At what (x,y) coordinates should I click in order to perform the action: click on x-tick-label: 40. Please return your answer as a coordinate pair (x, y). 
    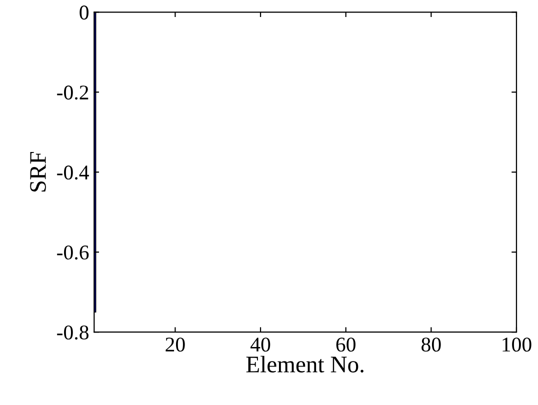
    Looking at the image, I should click on (260, 345).